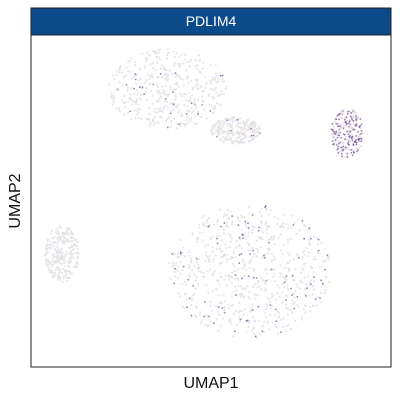  Describe the element at coordinates (15, 200) in the screenshot. I see `y-axis-title: UMAP2` at that location.